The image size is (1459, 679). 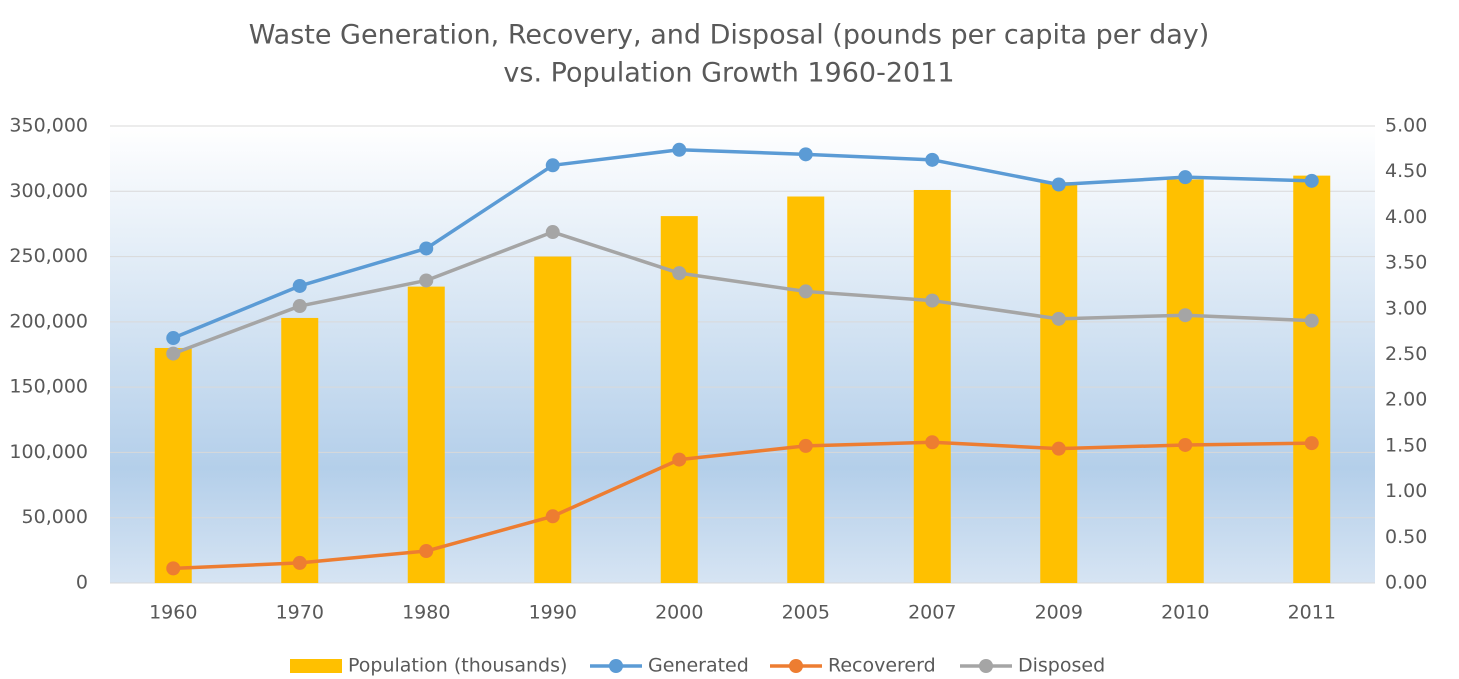 What do you see at coordinates (1059, 613) in the screenshot?
I see `x-tick-label: 2009` at bounding box center [1059, 613].